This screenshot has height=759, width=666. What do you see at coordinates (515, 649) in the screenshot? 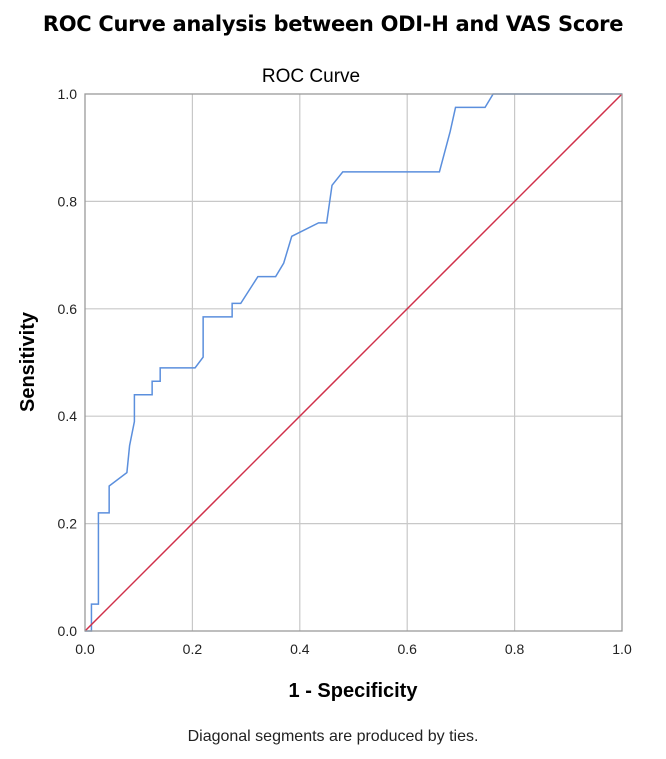
I see `x-tick-label: 0.8` at bounding box center [515, 649].